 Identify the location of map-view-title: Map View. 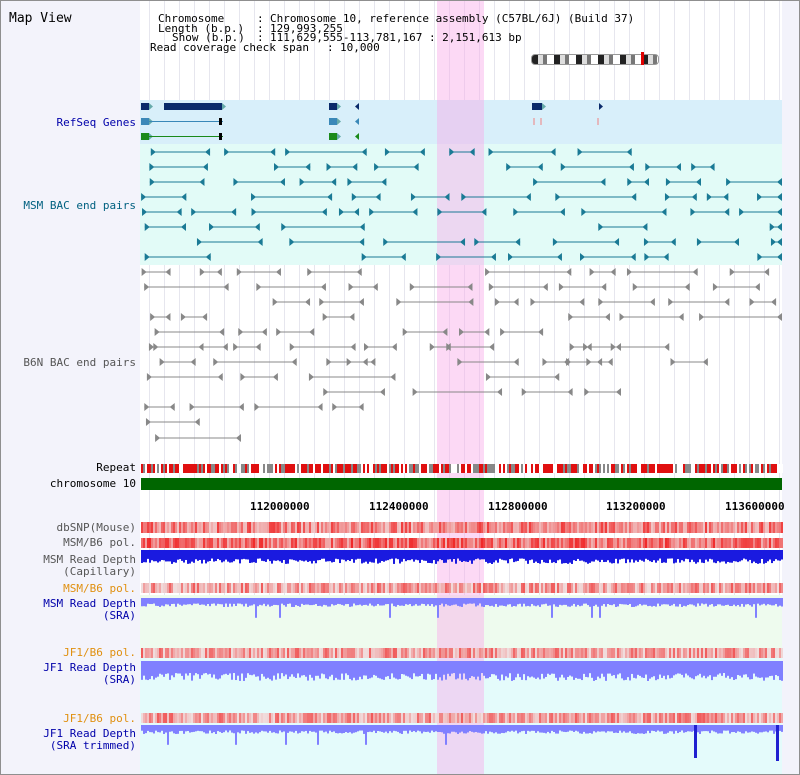
(40, 18).